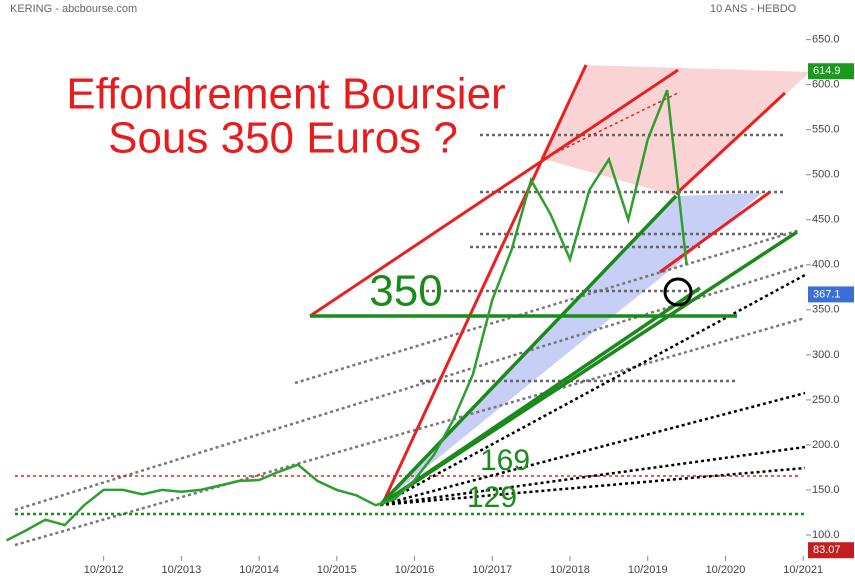 Image resolution: width=855 pixels, height=585 pixels. Describe the element at coordinates (73, 9) in the screenshot. I see `chart-title: KERING - abcbourse.com` at that location.